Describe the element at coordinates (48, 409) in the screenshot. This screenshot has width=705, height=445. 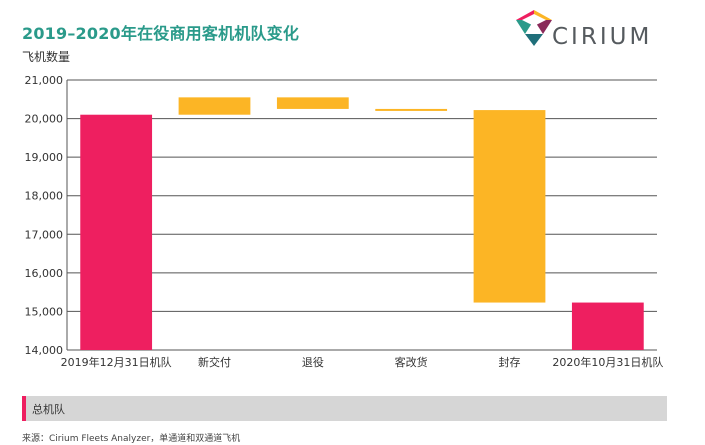
I see `legend-label-total: 总机队` at that location.